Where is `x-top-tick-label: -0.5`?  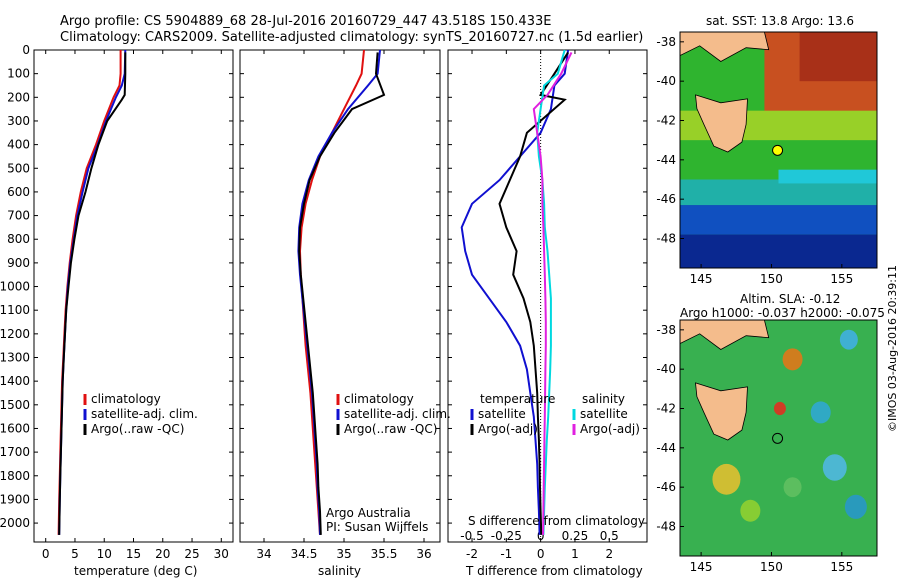 x-top-tick-label: -0.5 is located at coordinates (471, 536).